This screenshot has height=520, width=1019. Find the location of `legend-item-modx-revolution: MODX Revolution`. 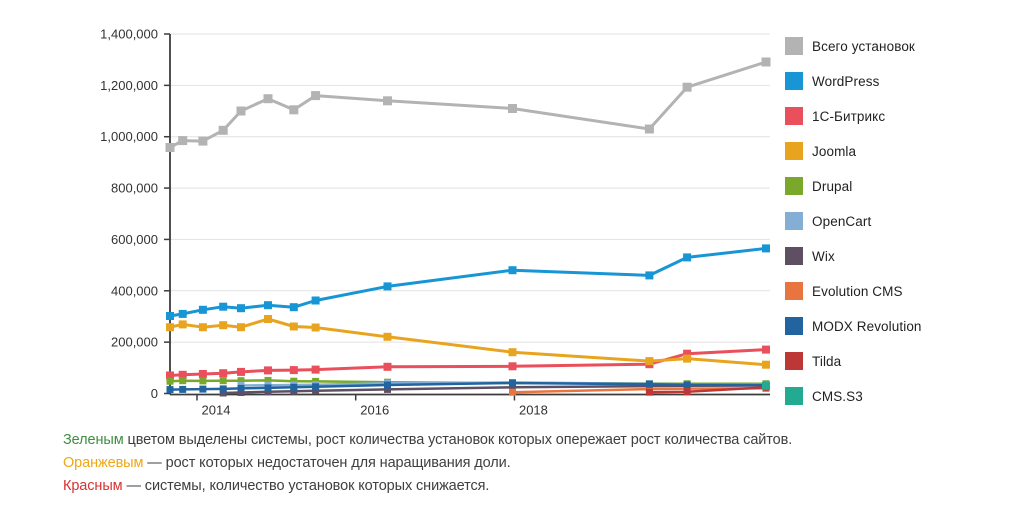

legend-item-modx-revolution: MODX Revolution is located at coordinates (853, 326).